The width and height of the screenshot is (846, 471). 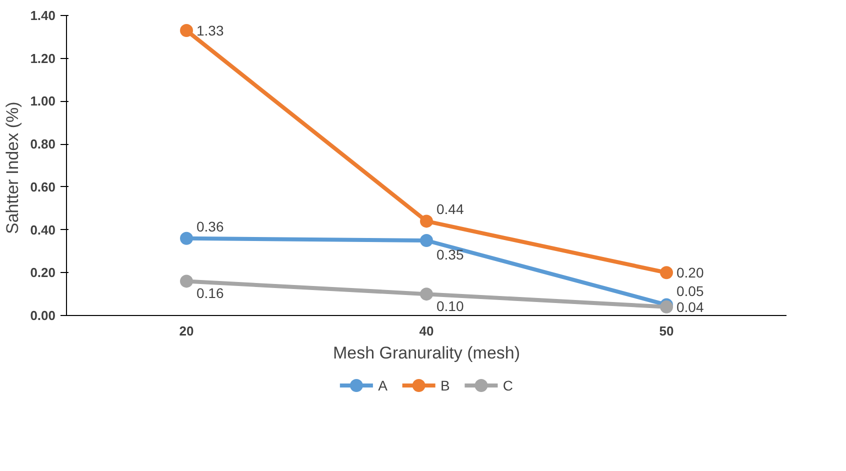 I want to click on y-tick-label: 1.40, so click(x=43, y=15).